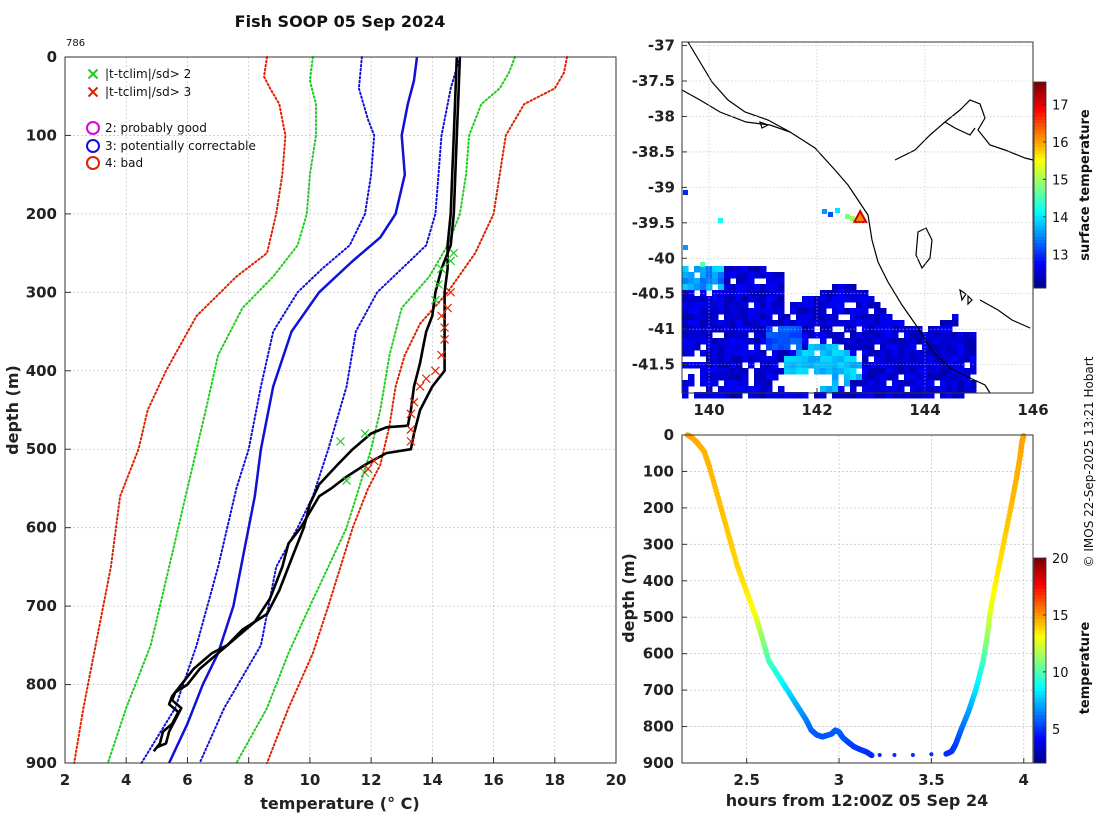 The image size is (1100, 820). I want to click on colorbar-tick-label: 20, so click(1060, 559).